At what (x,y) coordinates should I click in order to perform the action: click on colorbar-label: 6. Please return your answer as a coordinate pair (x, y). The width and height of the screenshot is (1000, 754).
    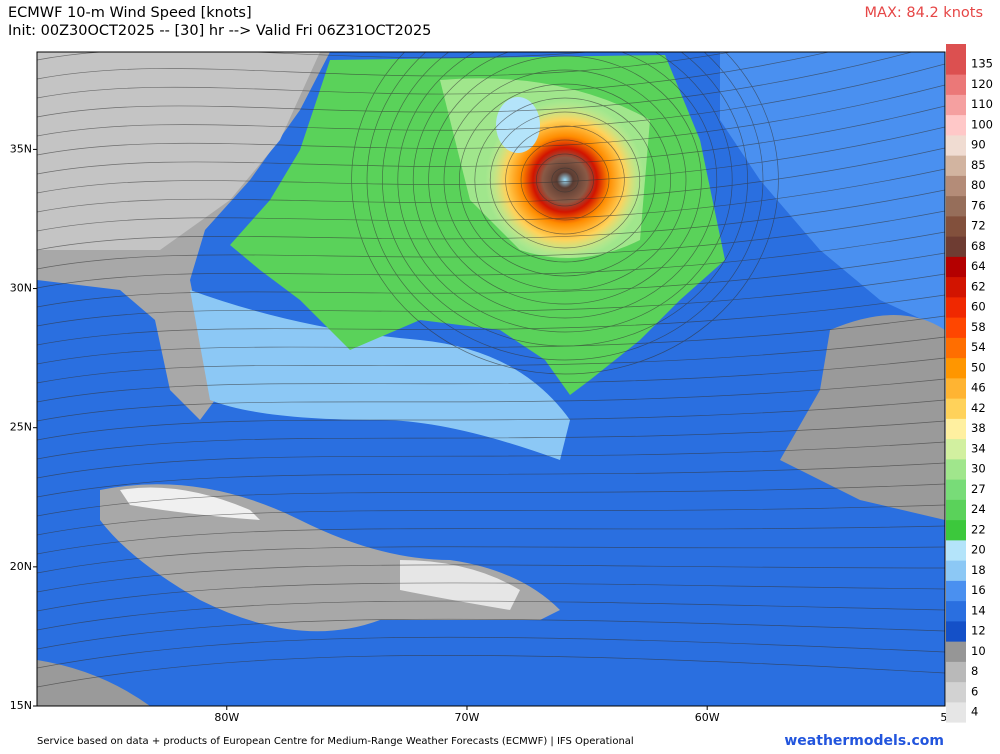
    Looking at the image, I should click on (974, 691).